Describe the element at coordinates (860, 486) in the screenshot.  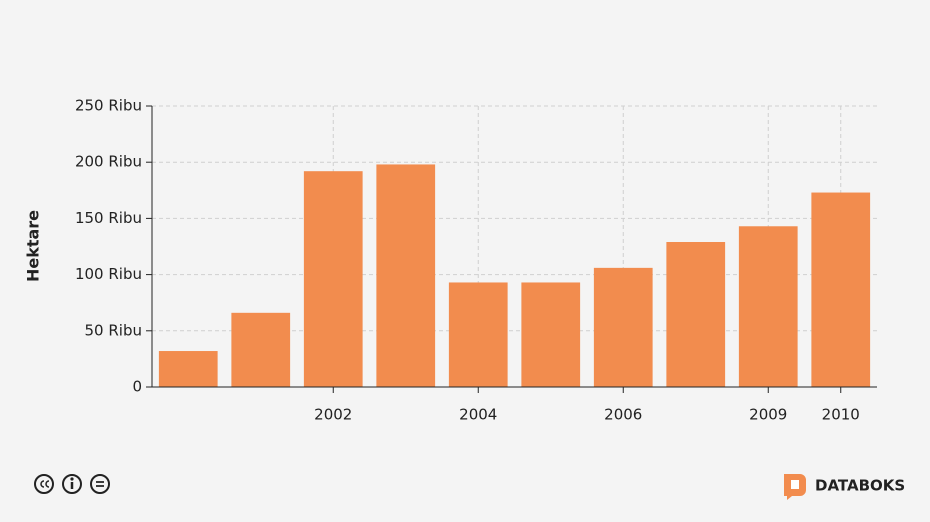
I see `brand-name: DATABOKS` at that location.